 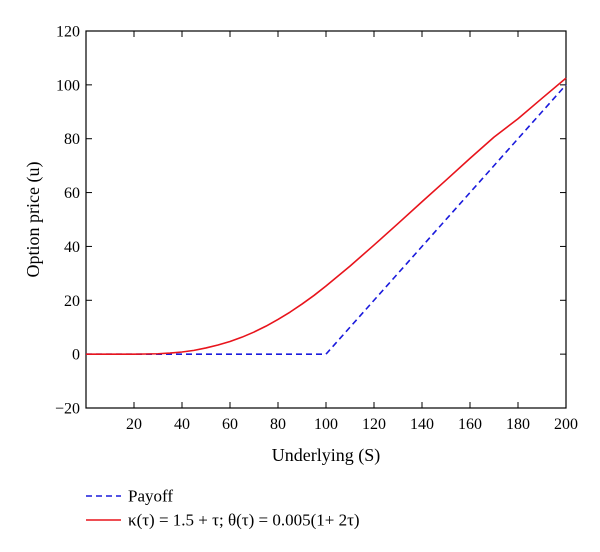 What do you see at coordinates (68, 32) in the screenshot?
I see `y-tick-label: 120` at bounding box center [68, 32].